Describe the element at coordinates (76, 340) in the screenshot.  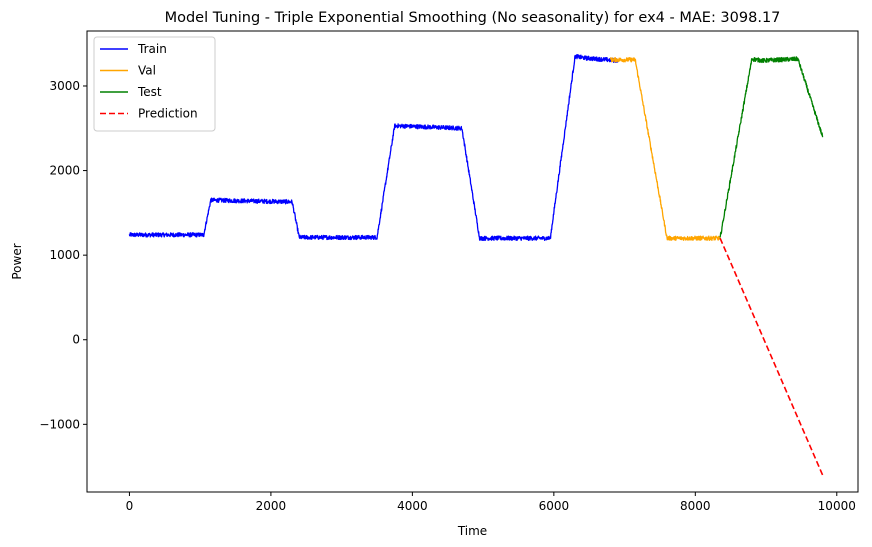
I see `y-tick-label: 0` at that location.